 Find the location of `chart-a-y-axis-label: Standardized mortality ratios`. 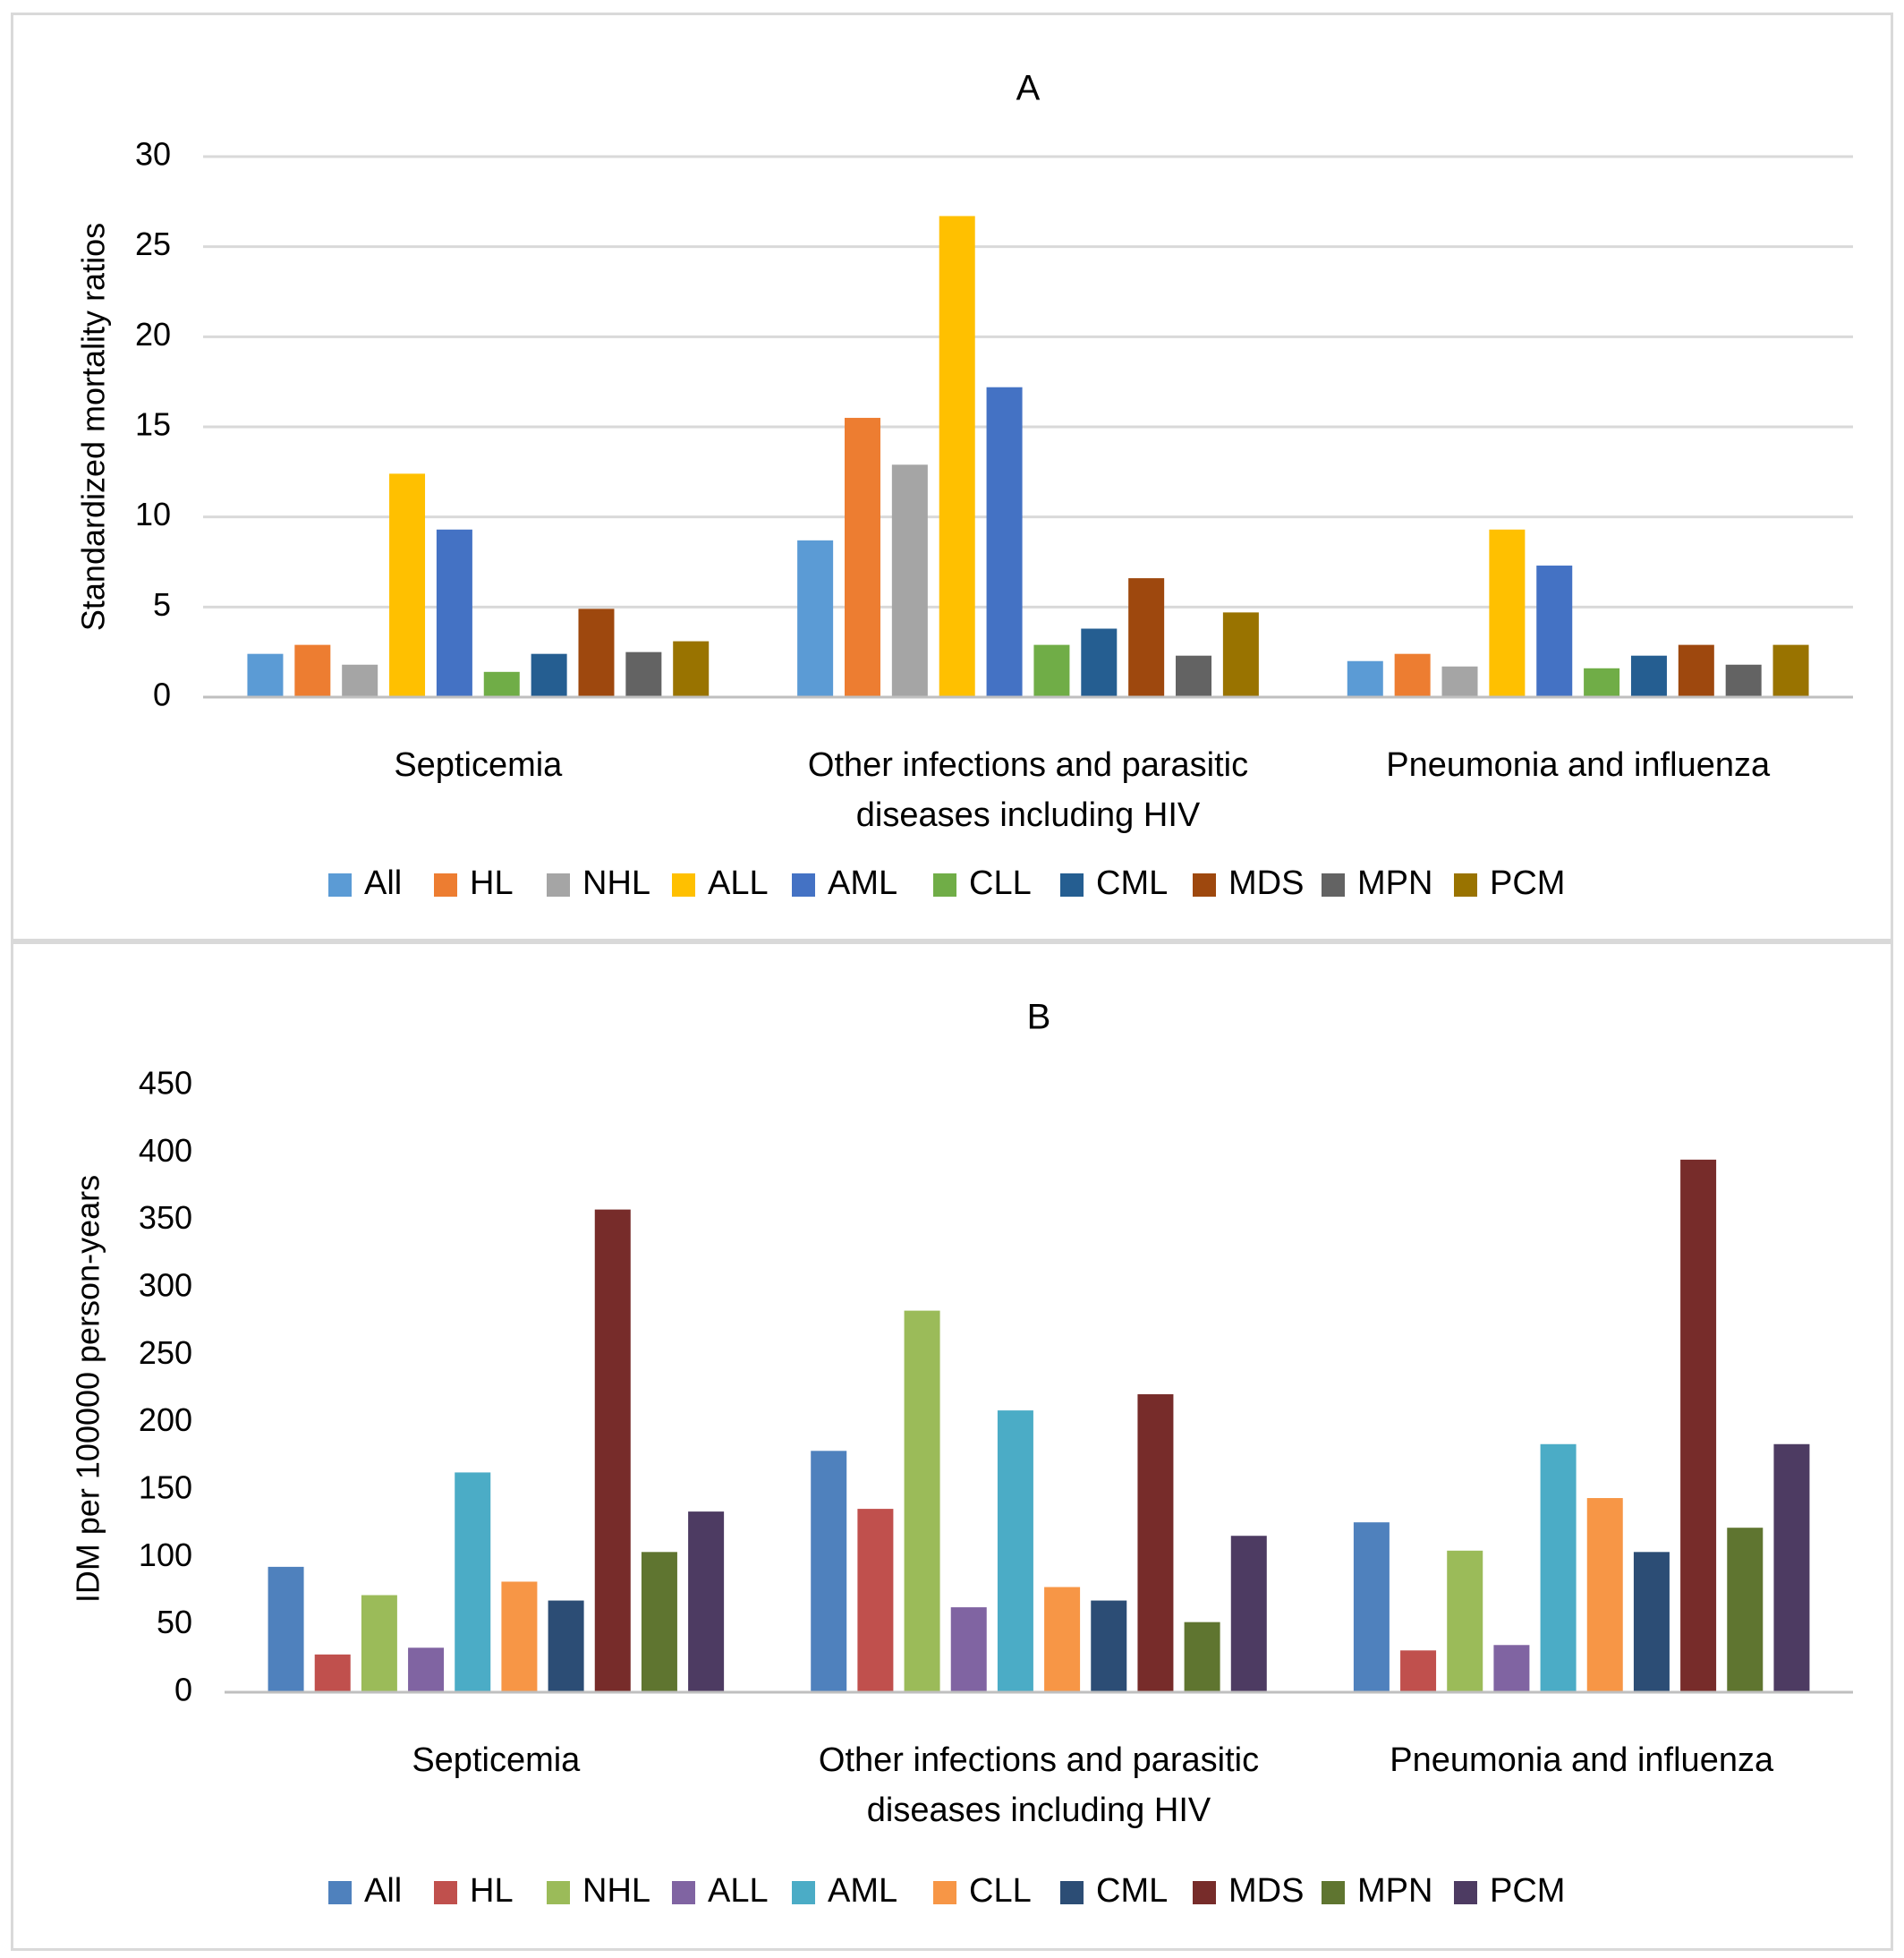

chart-a-y-axis-label: Standardized mortality ratios is located at coordinates (93, 427).